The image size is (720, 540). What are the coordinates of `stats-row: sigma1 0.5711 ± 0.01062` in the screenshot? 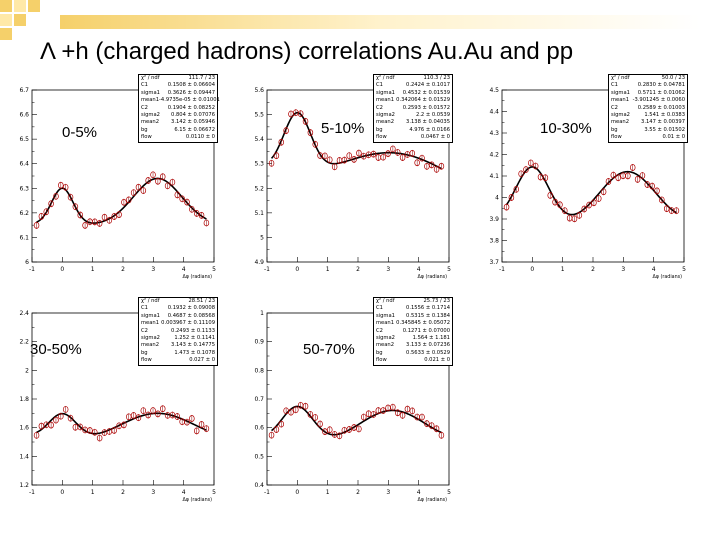 It's located at (648, 93).